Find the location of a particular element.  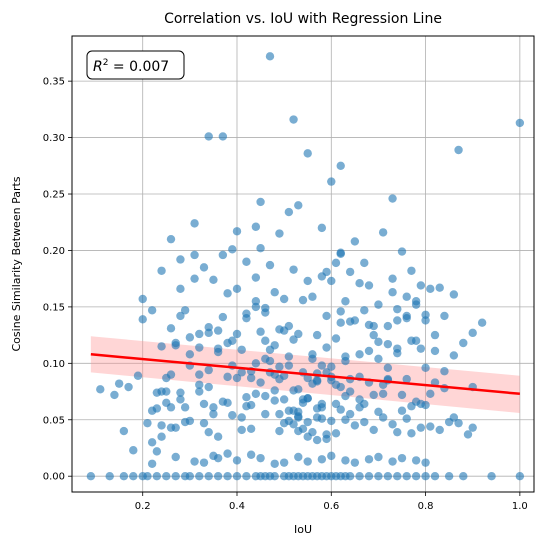

chart-title: Correlation vs. IoU with Regression Line is located at coordinates (303, 19).